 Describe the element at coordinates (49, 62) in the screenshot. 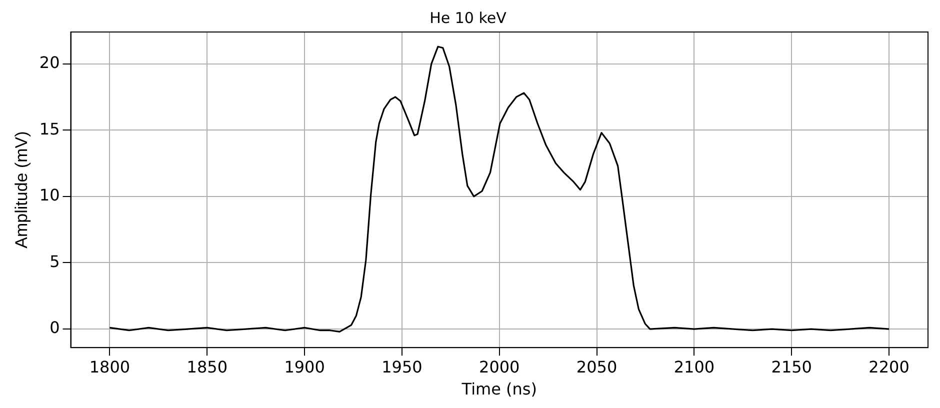

I see `y-tick-label: 20` at that location.